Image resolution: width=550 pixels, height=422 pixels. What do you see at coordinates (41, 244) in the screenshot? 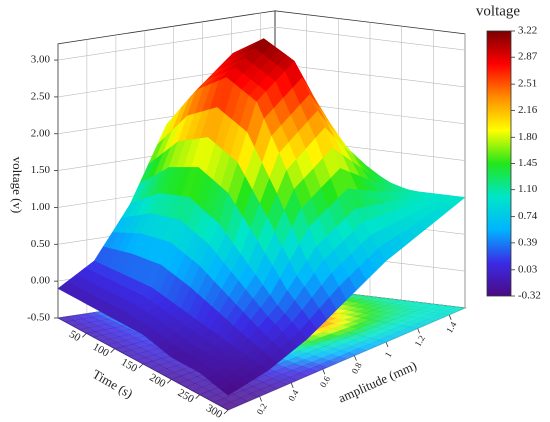
I see `z-tick-label: 0.50` at bounding box center [41, 244].